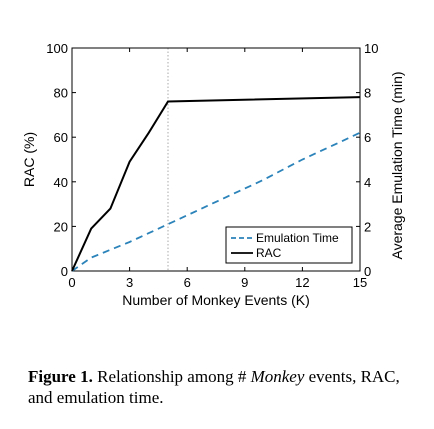 The height and width of the screenshot is (429, 434). I want to click on caption-italic: Monkey, so click(277, 376).